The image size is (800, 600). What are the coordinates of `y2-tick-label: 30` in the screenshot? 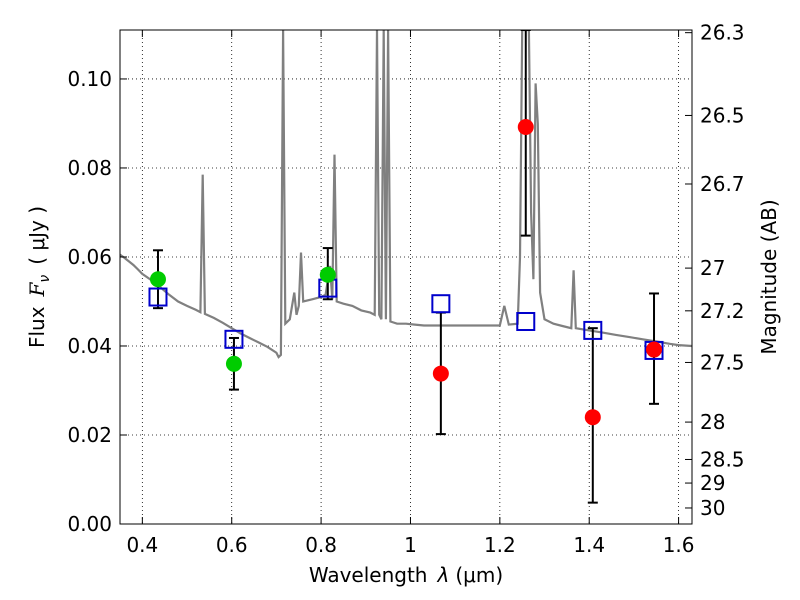 It's located at (712, 508).